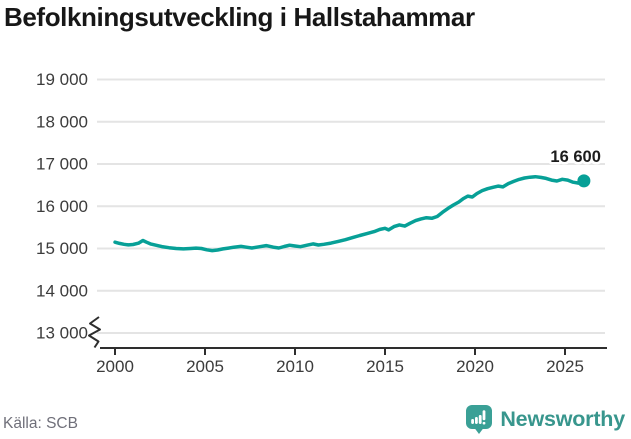 The image size is (631, 439). I want to click on x-axis-label: 2025, so click(565, 366).